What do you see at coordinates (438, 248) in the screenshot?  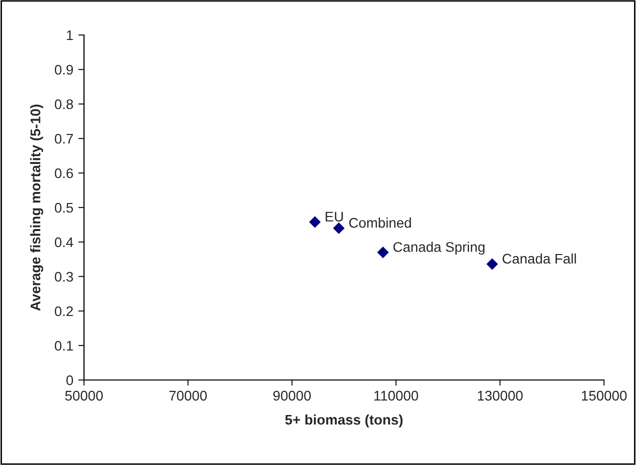 I see `annotation: Canada Spring` at bounding box center [438, 248].